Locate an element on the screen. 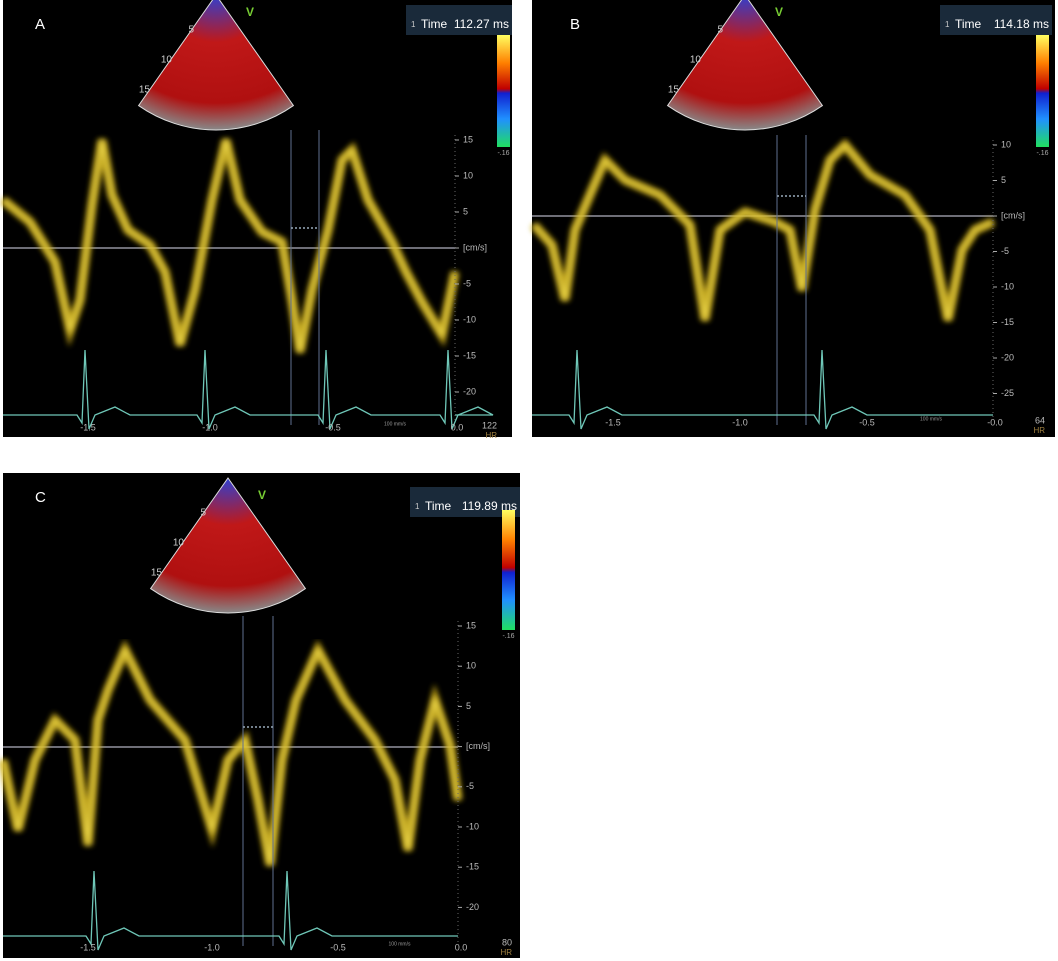 The image size is (1058, 961). time-value: 119.89 ms is located at coordinates (489, 506).